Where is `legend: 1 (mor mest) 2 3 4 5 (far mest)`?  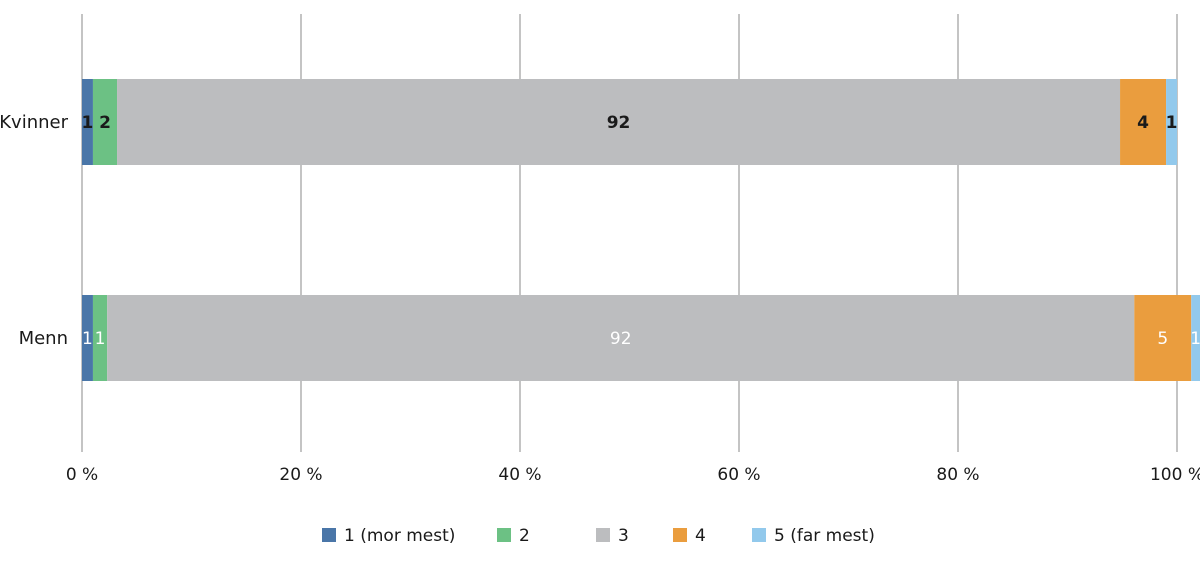
legend: 1 (mor mest) 2 3 4 5 (far mest) is located at coordinates (598, 536).